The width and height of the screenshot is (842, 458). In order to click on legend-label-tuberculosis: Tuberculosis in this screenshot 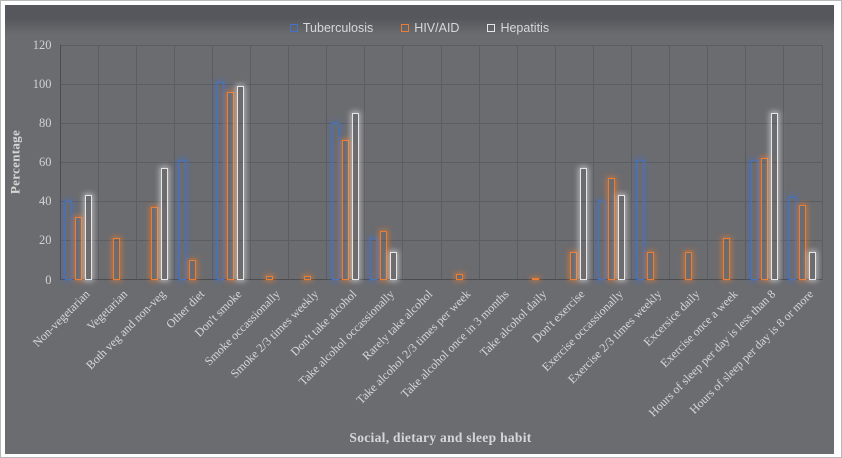, I will do `click(338, 28)`.